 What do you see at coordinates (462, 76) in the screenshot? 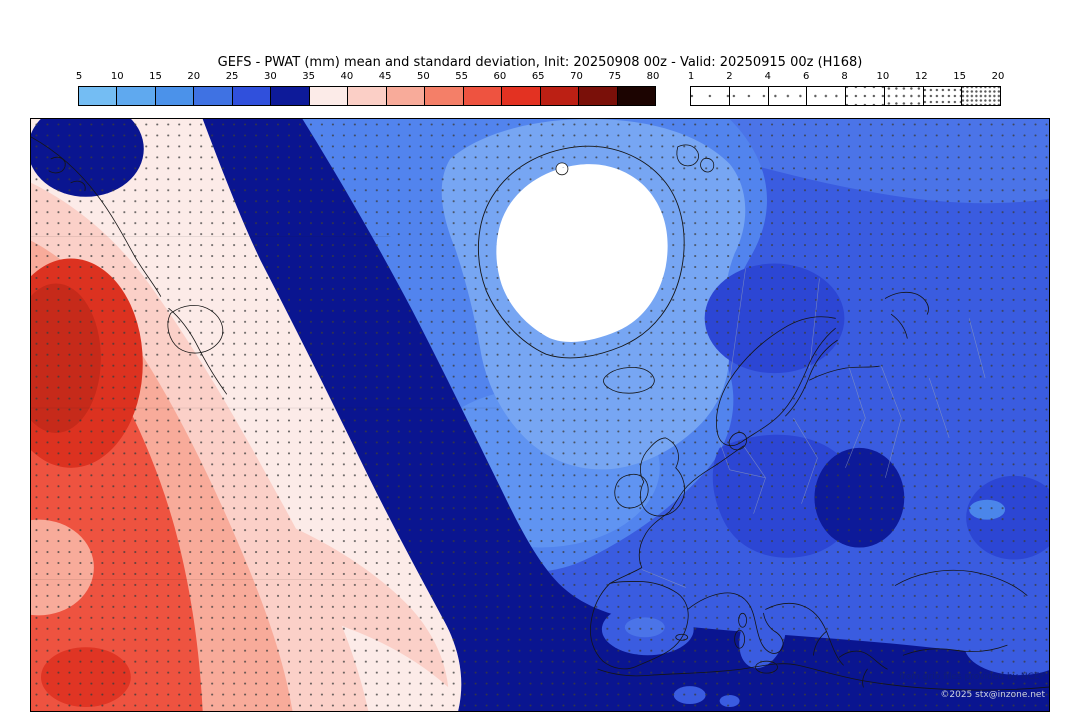
I see `mean-colorbar-tick-label: 55` at bounding box center [462, 76].